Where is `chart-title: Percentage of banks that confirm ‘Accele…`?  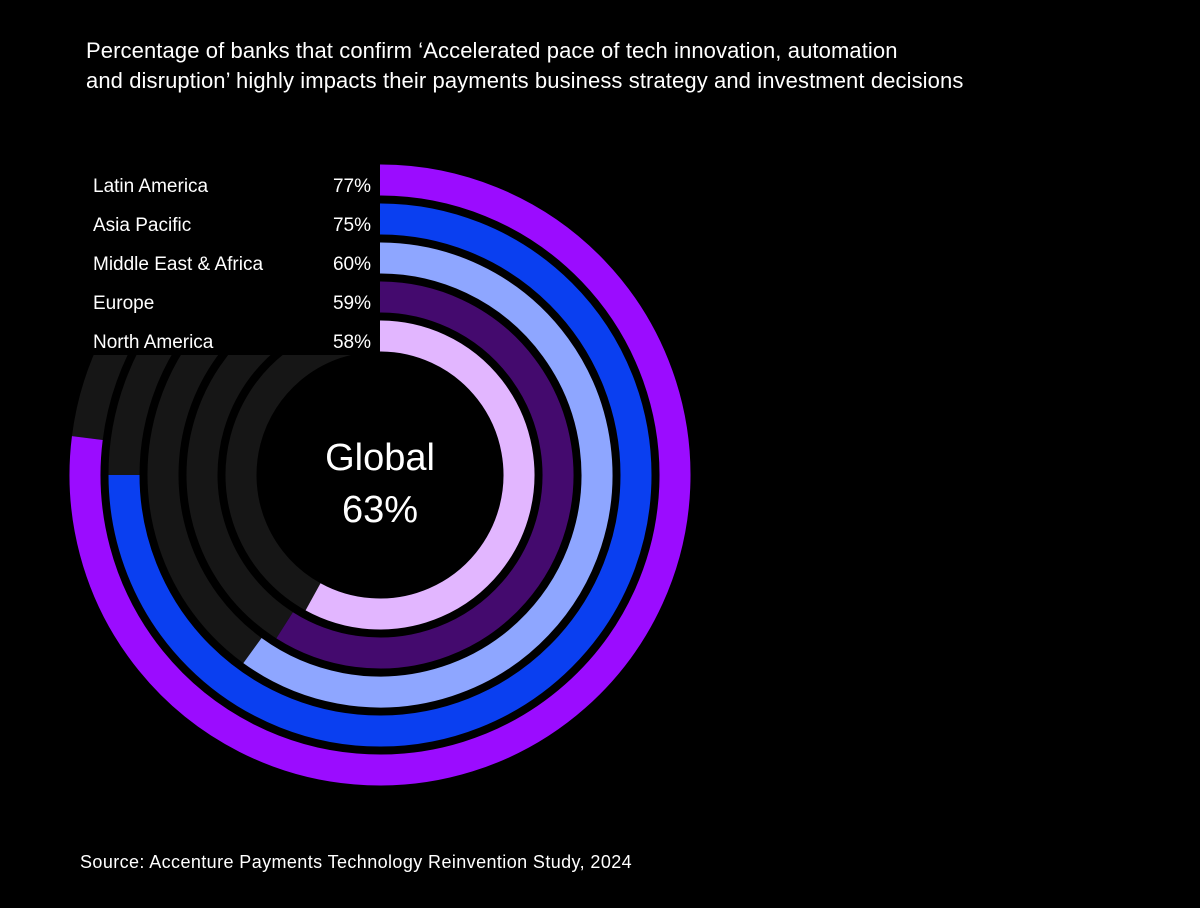 chart-title: Percentage of banks that confirm ‘Accele… is located at coordinates (616, 66).